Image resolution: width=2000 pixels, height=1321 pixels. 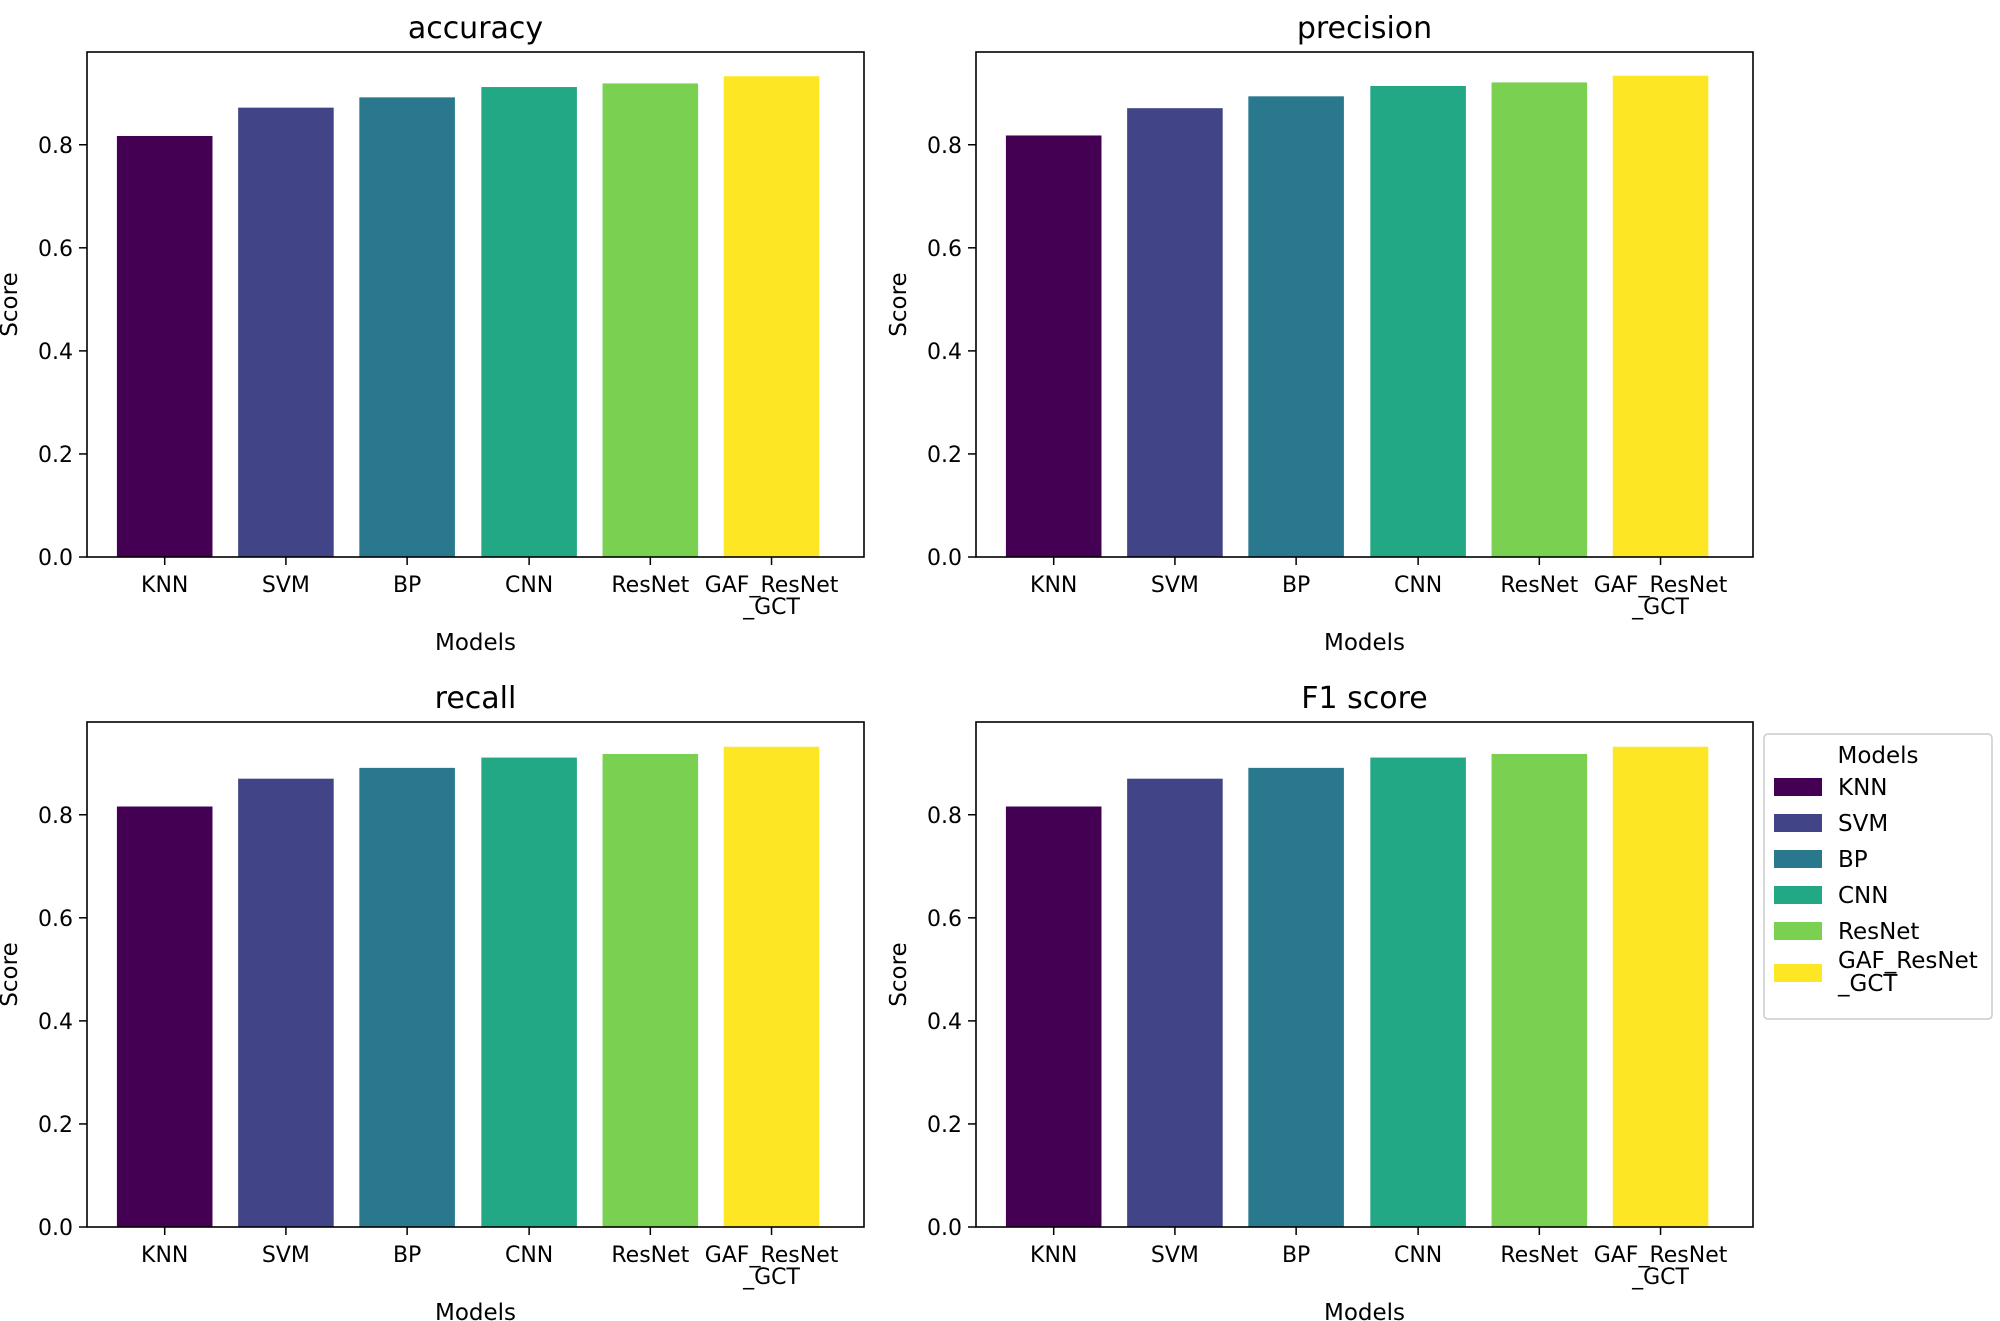 What do you see at coordinates (1863, 824) in the screenshot?
I see `legend-label-2: SVM` at bounding box center [1863, 824].